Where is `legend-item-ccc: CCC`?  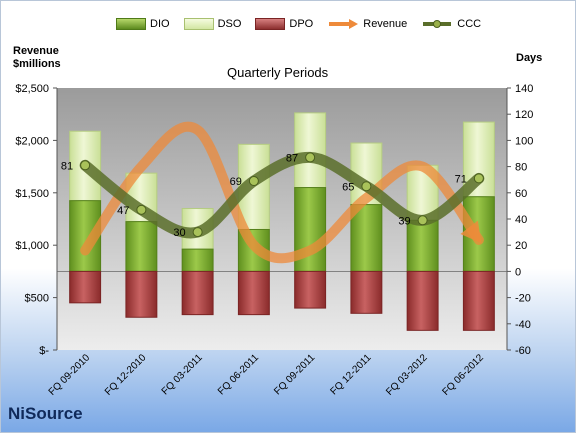 legend-item-ccc: CCC is located at coordinates (451, 24).